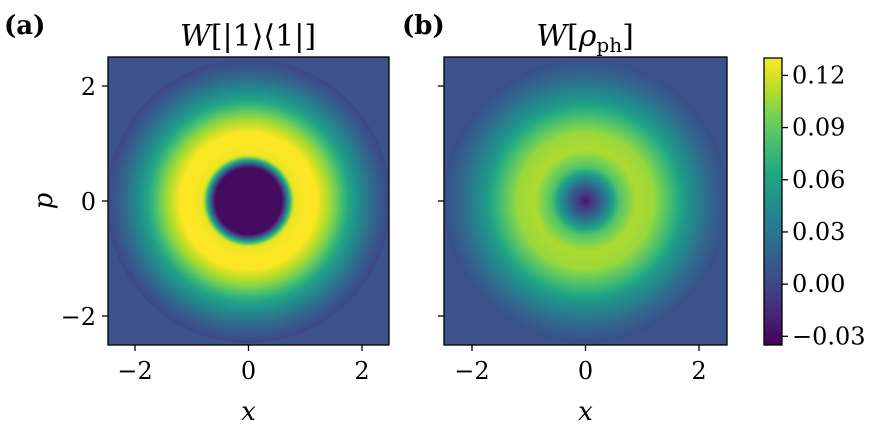  I want to click on colorbar-ticks: 0.12 0.09 0.06 0.03 0.00 −0.03, so click(824, 205).